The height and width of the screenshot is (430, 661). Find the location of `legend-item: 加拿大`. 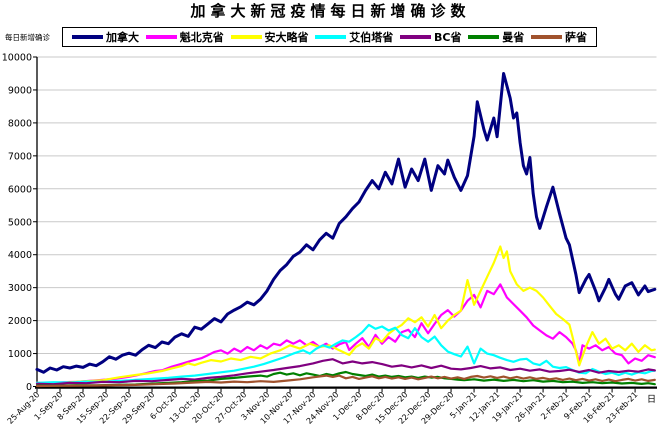

legend-item: 加拿大 is located at coordinates (105, 37).